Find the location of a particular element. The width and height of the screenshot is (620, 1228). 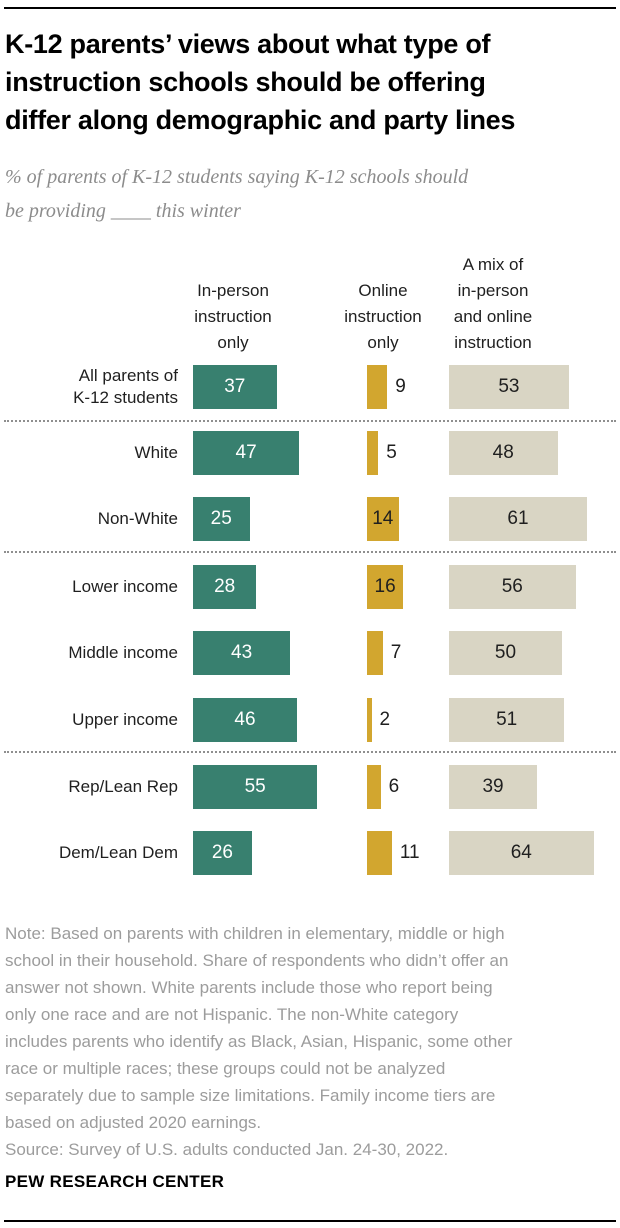

bar-in-person-only: 47 is located at coordinates (246, 453).